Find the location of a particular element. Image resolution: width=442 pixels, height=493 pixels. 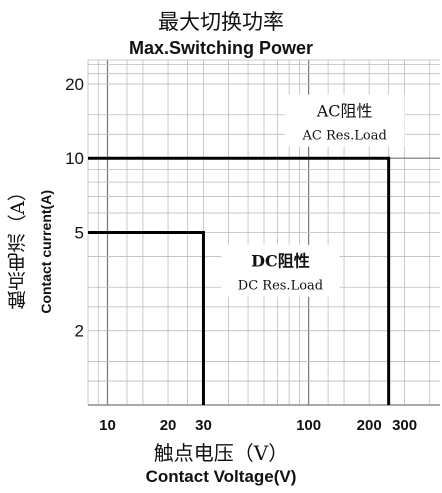

dc-label-box is located at coordinates (280, 270).